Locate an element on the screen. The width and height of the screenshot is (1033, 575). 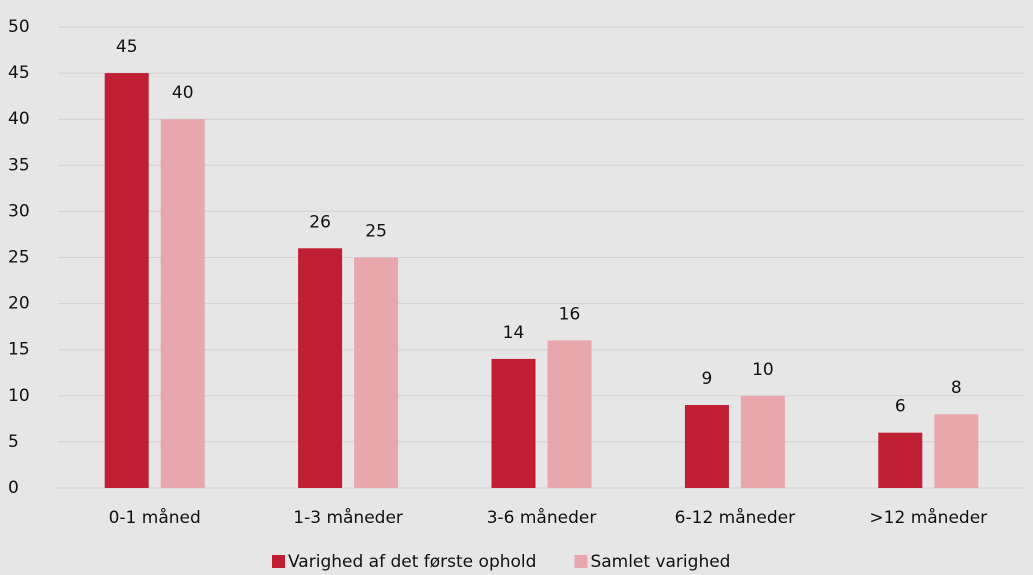
x-tick-label: 0-1 måned is located at coordinates (155, 517).